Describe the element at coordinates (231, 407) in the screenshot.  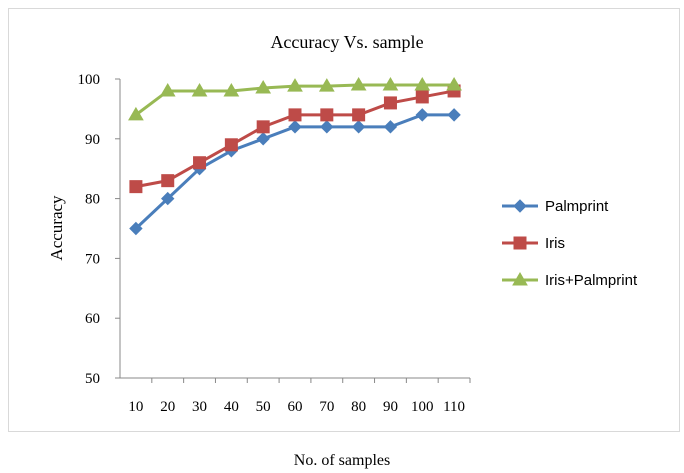
I see `x-tick-label: 40` at that location.